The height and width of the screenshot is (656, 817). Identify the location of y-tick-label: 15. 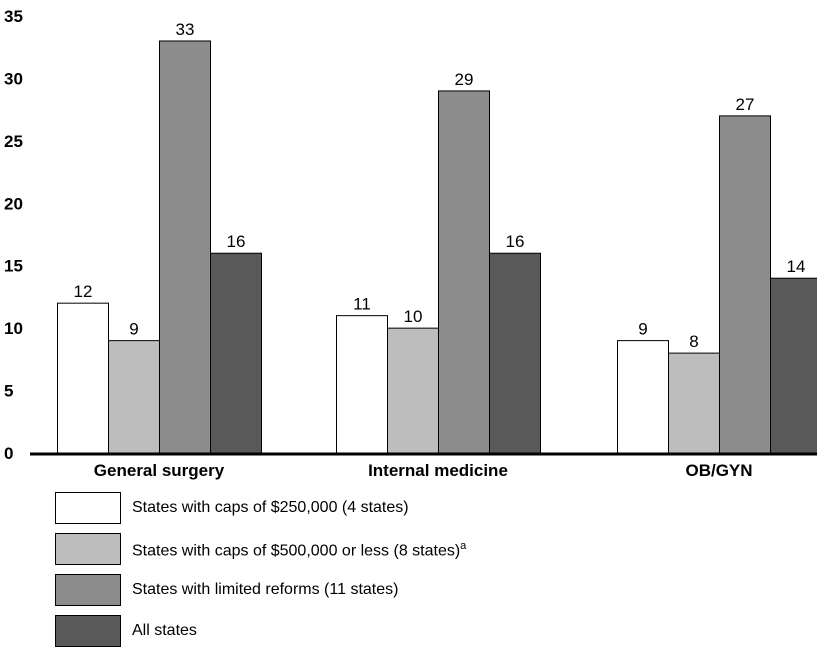
(13, 266).